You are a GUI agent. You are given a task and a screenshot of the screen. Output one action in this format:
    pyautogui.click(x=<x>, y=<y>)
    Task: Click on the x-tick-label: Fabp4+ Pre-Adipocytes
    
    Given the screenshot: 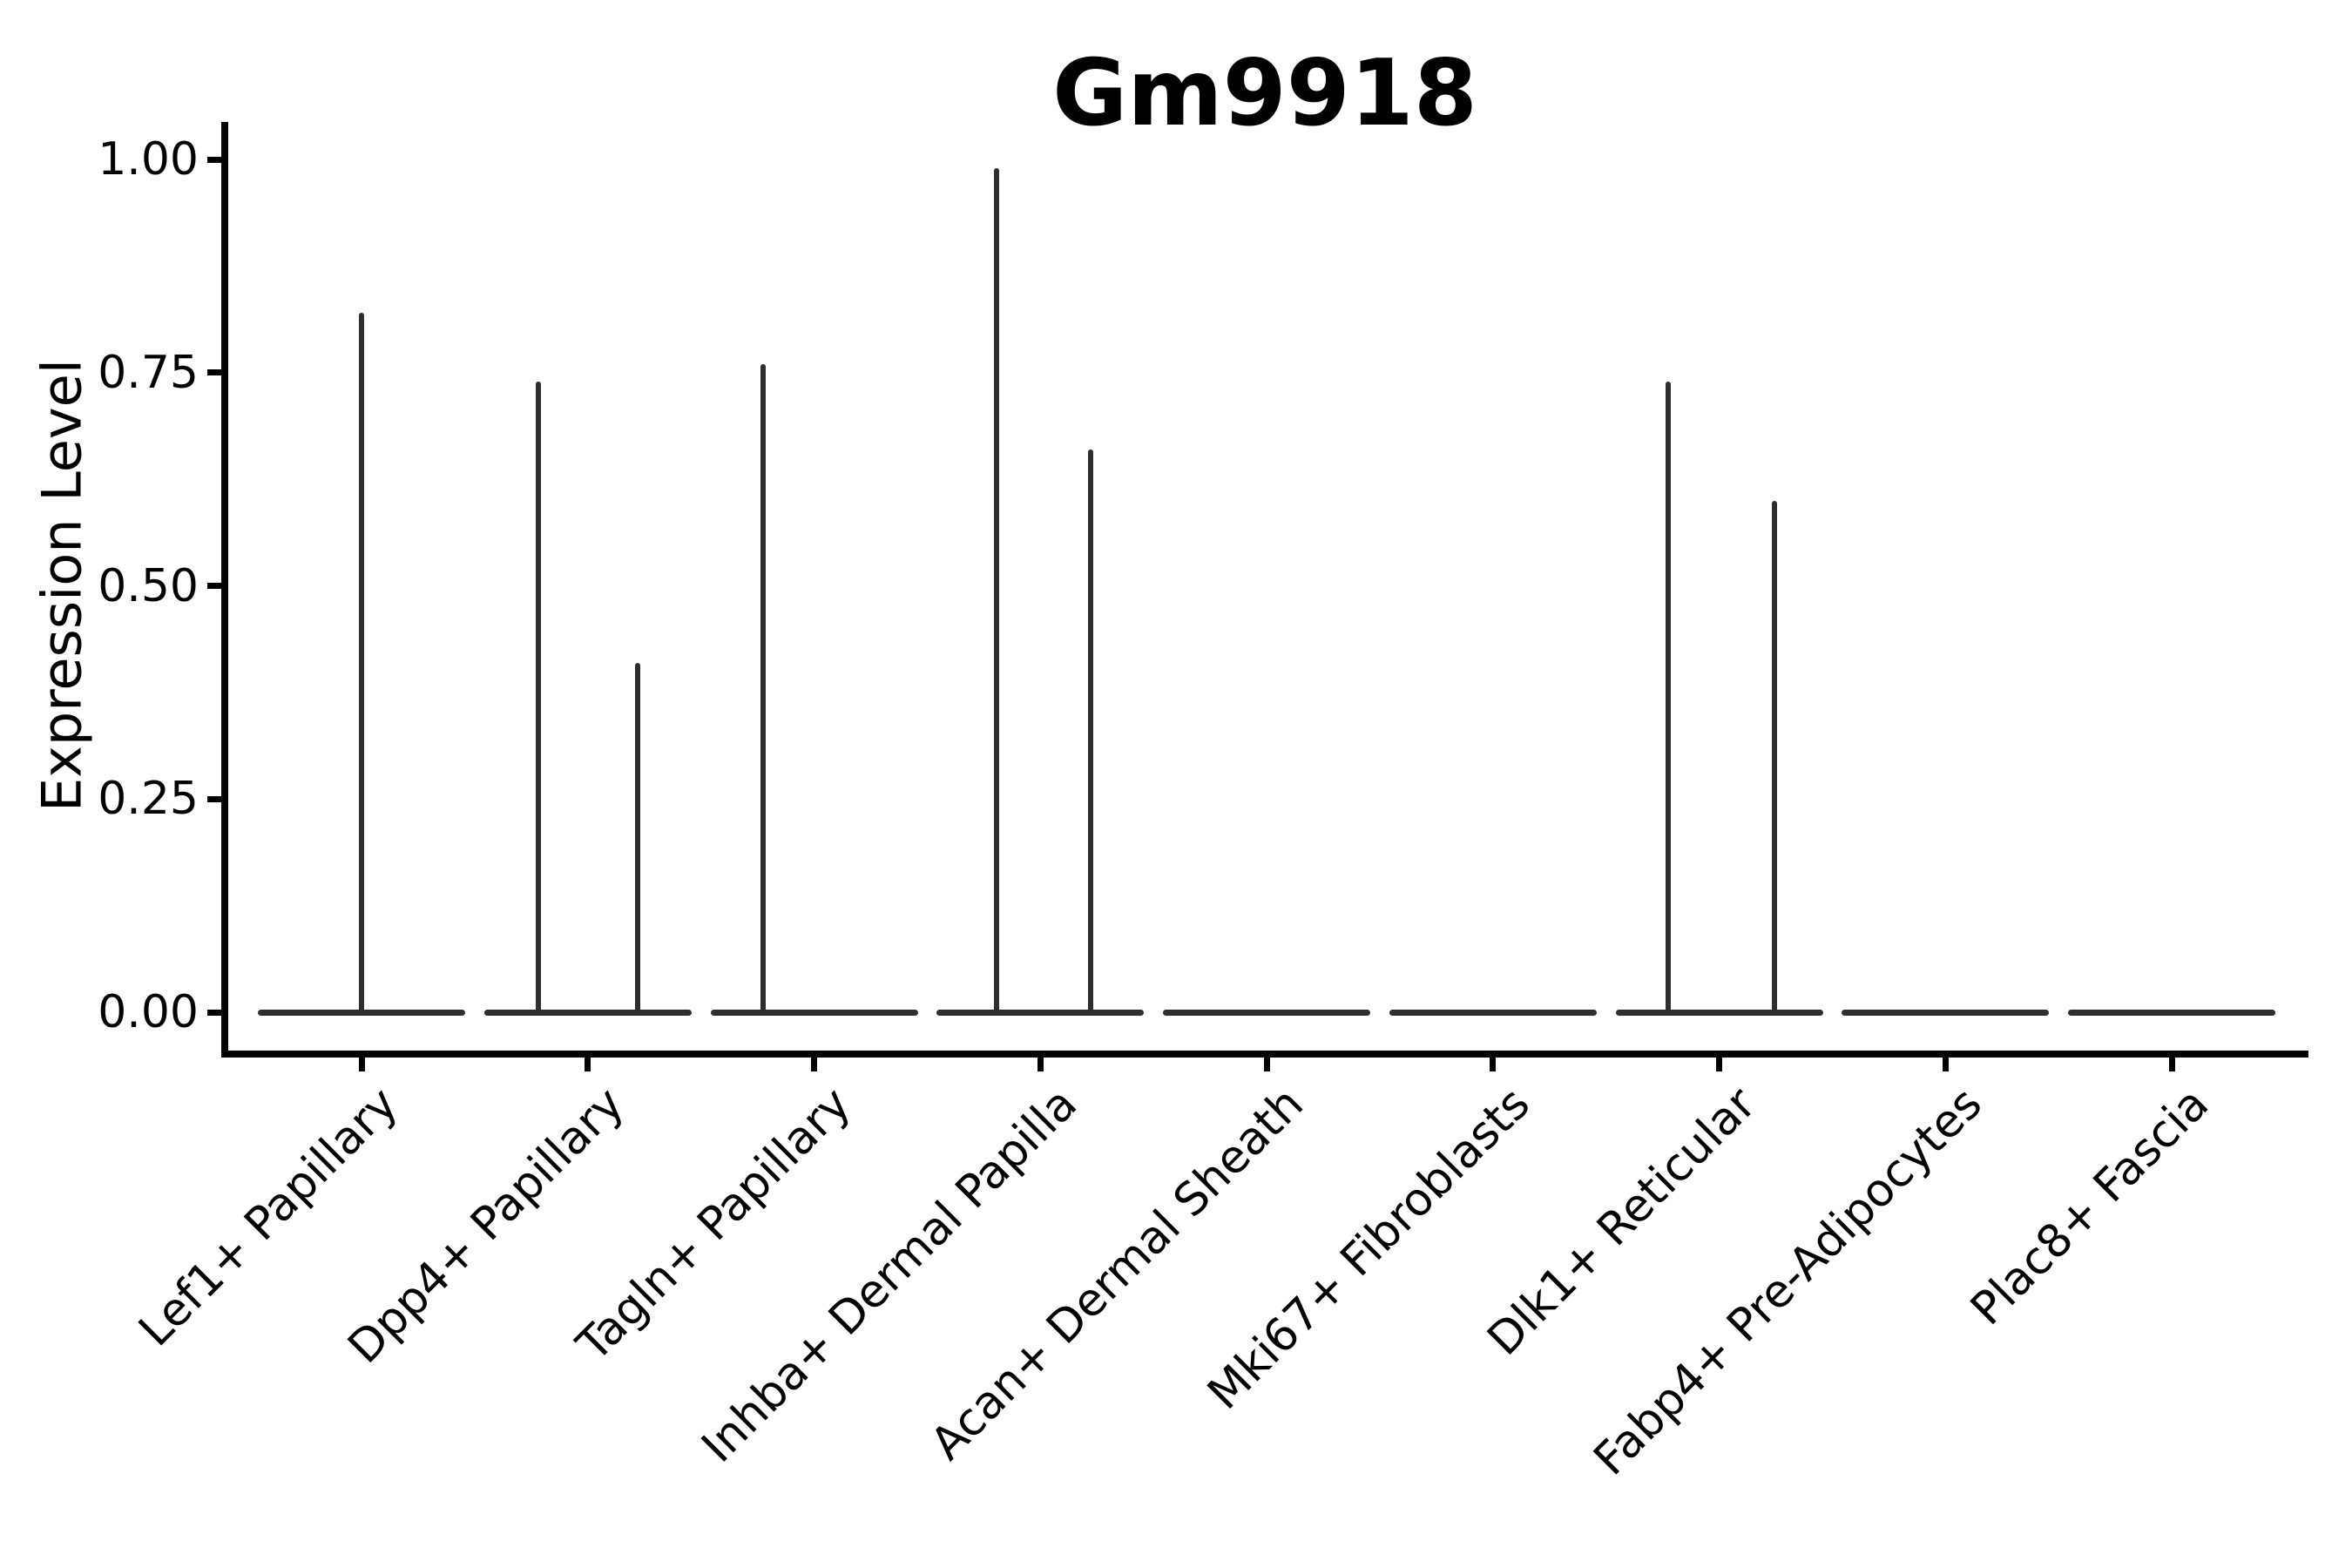 What is the action you would take?
    pyautogui.click(x=1788, y=1282)
    